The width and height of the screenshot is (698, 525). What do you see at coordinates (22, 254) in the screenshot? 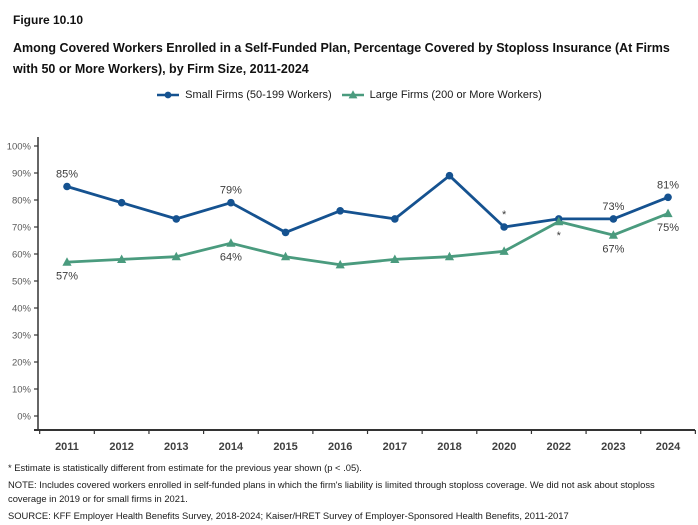
I see `y-axis-tick-label: 60%` at bounding box center [22, 254].